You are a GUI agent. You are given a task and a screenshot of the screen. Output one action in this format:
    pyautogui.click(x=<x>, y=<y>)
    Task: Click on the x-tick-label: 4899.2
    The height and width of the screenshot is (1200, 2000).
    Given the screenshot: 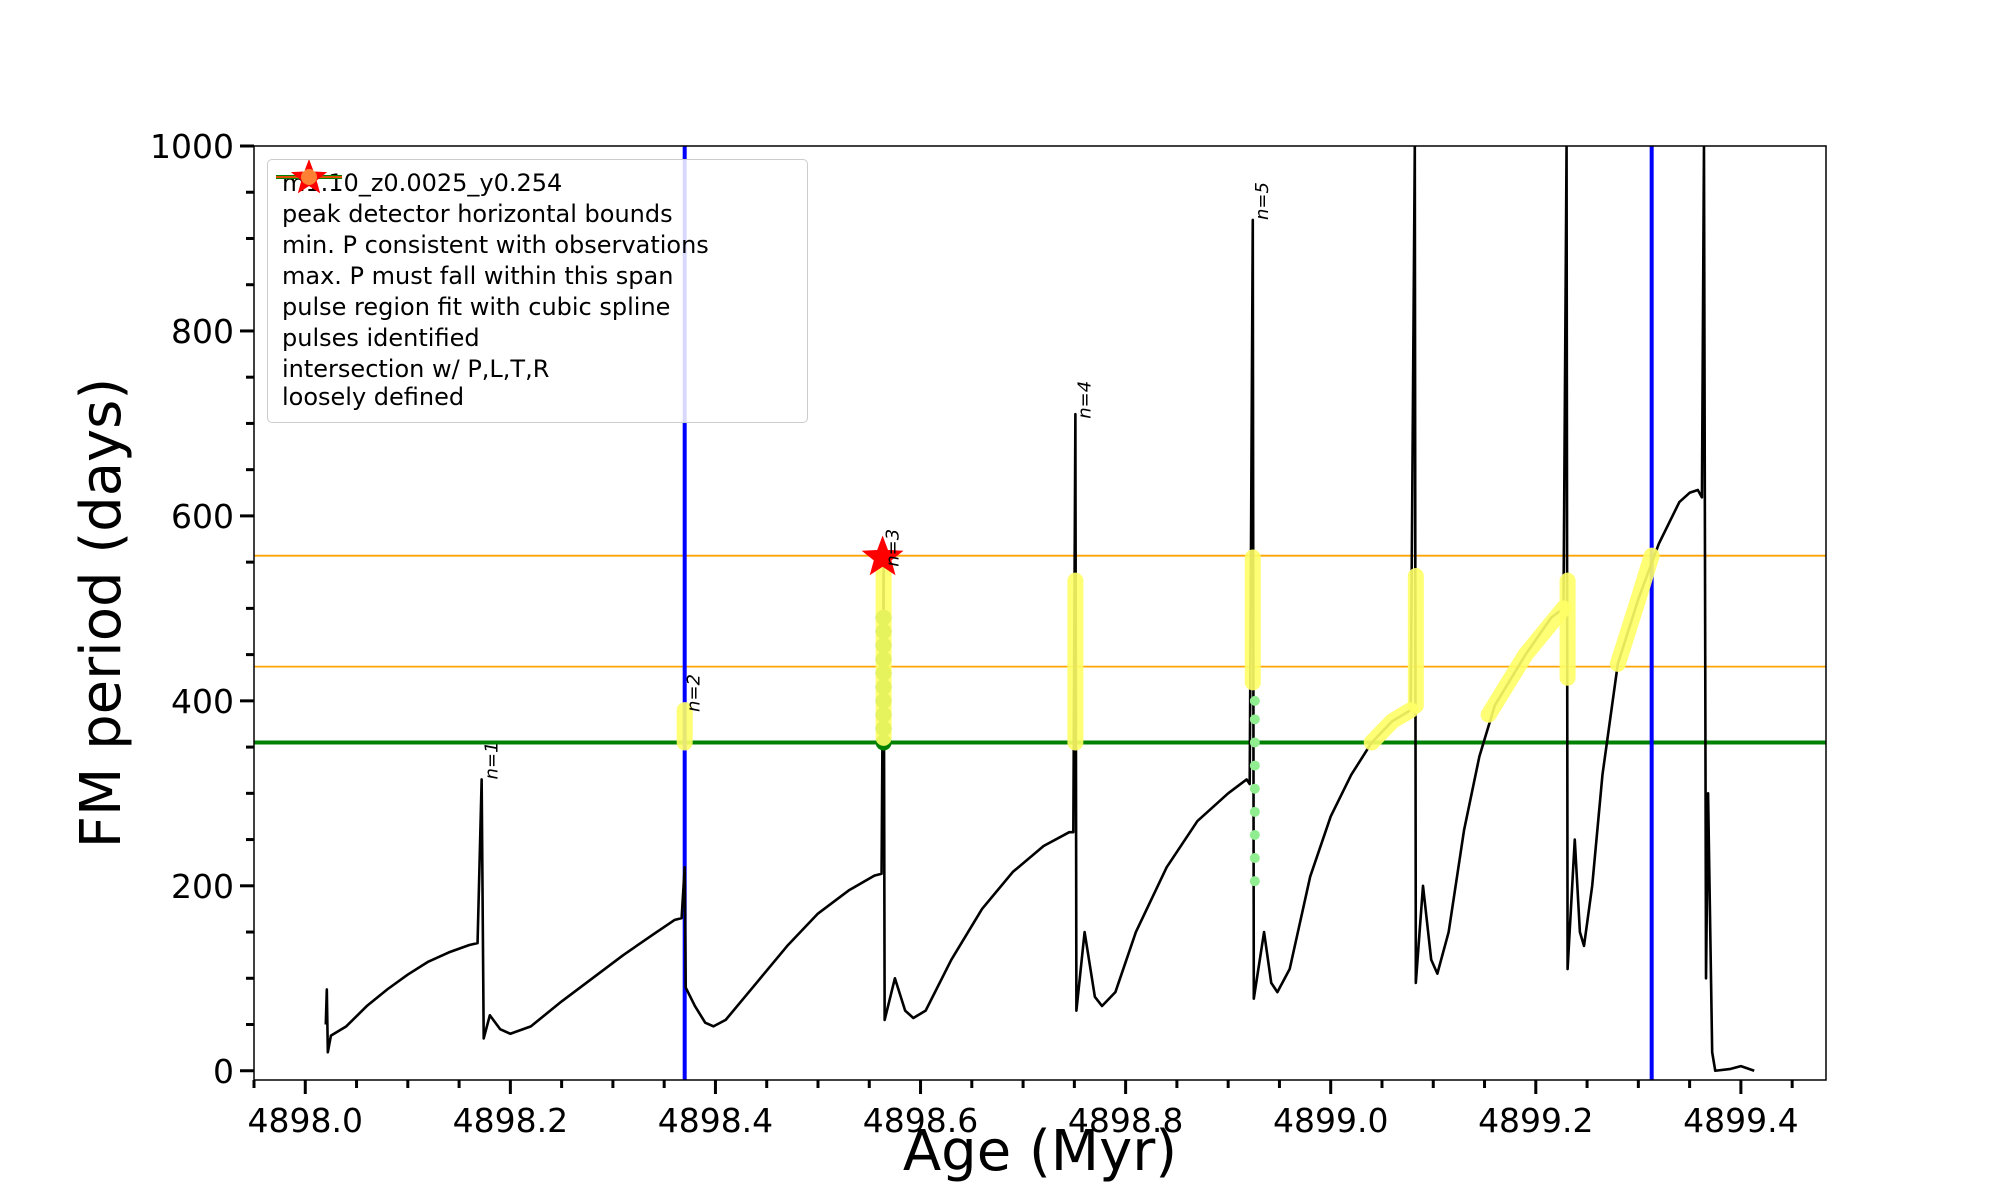 What is the action you would take?
    pyautogui.click(x=1535, y=1120)
    